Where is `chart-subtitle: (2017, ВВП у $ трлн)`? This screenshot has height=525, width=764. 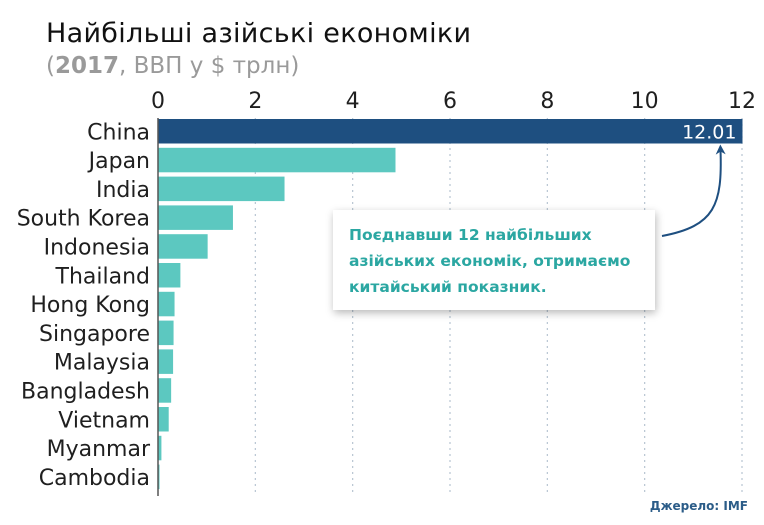
chart-subtitle: (2017, ВВП у $ трлн) is located at coordinates (172, 66).